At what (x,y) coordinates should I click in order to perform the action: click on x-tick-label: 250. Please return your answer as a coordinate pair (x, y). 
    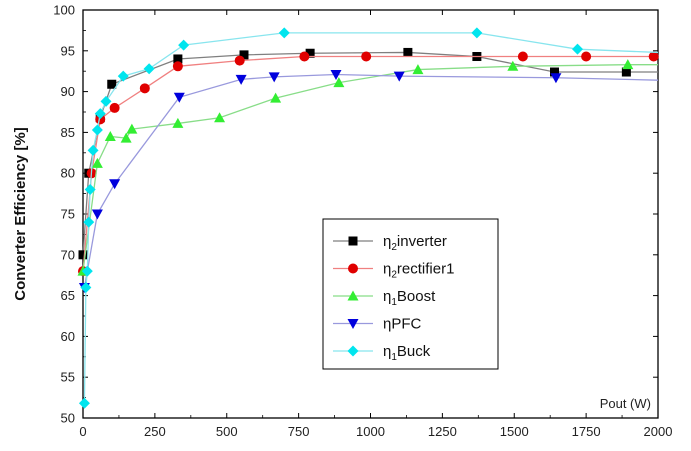
    Looking at the image, I should click on (155, 431).